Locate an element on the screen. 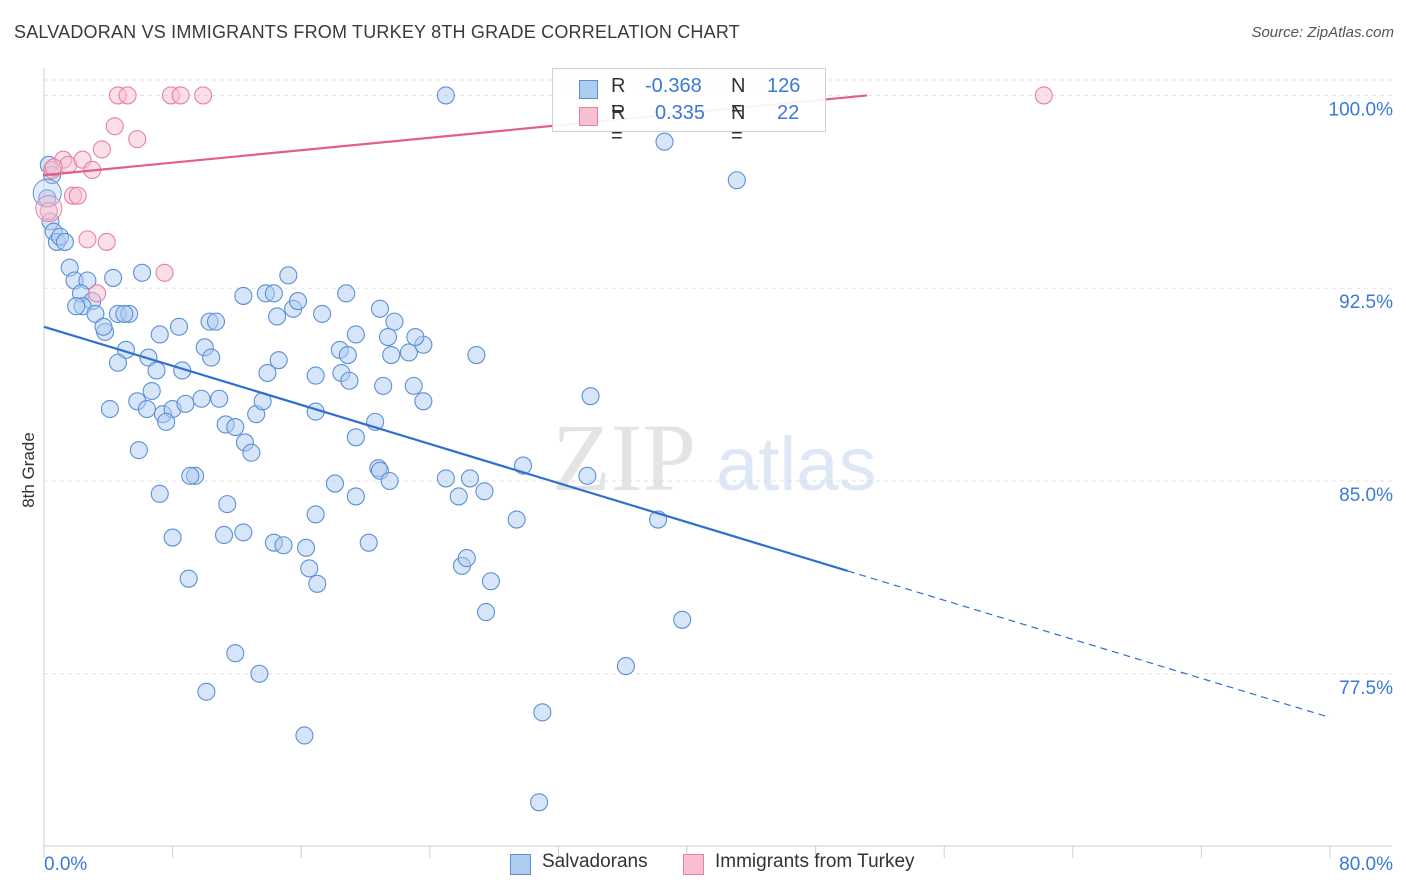 This screenshot has width=1406, height=892. watermark-zip: ZIP is located at coordinates (624, 457).